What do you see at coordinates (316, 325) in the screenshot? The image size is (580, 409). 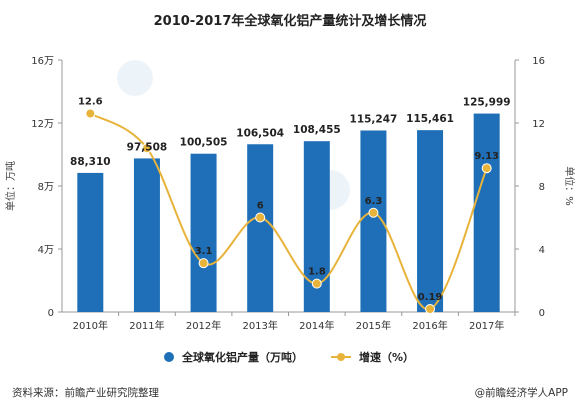 I see `x-axis-tick-label: 2014年` at bounding box center [316, 325].